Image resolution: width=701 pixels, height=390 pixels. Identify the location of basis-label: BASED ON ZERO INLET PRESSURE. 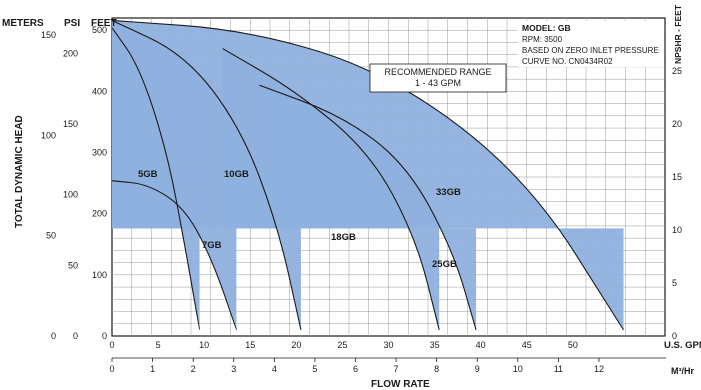
(590, 50).